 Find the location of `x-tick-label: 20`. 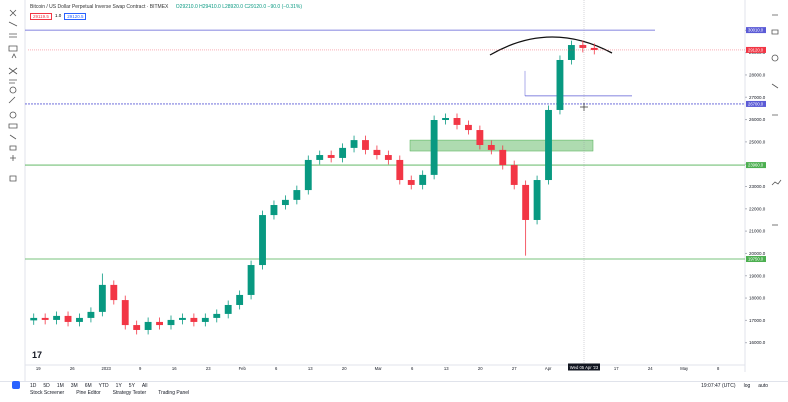

x-tick-label: 20 is located at coordinates (480, 368).